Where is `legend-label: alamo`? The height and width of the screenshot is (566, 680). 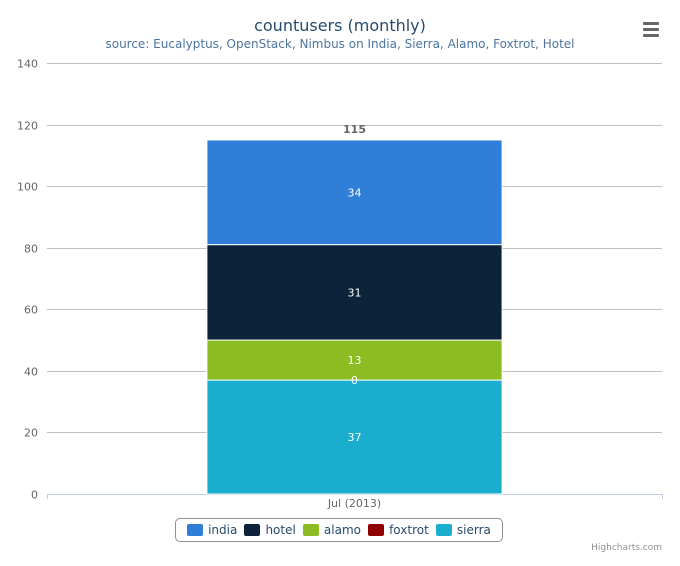 legend-label: alamo is located at coordinates (342, 530).